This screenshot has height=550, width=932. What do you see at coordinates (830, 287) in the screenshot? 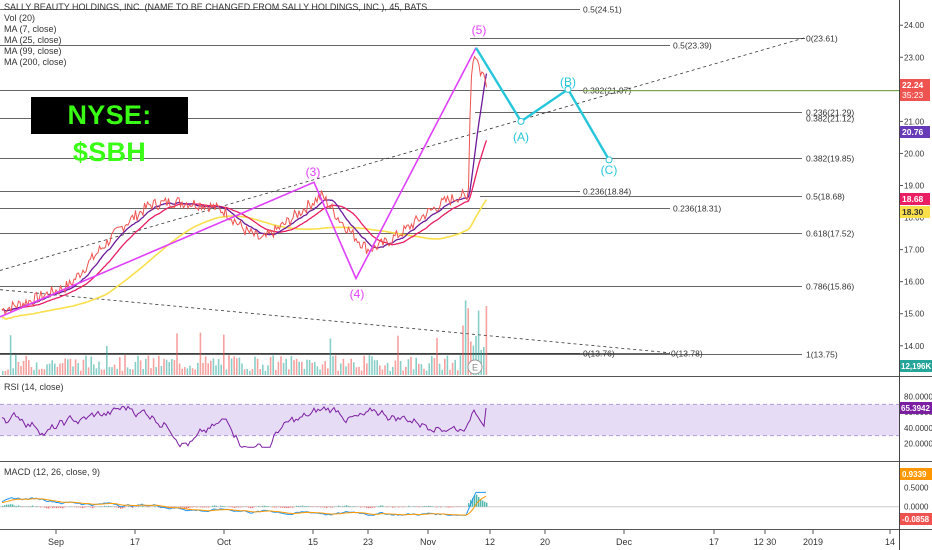
I see `fib-level-label: 0.786(15.86)` at bounding box center [830, 287].